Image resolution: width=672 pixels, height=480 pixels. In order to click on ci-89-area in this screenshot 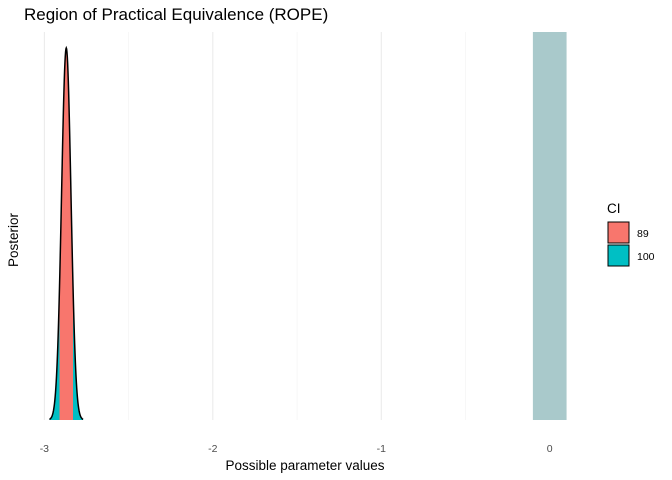, I will do `click(66, 234)`.